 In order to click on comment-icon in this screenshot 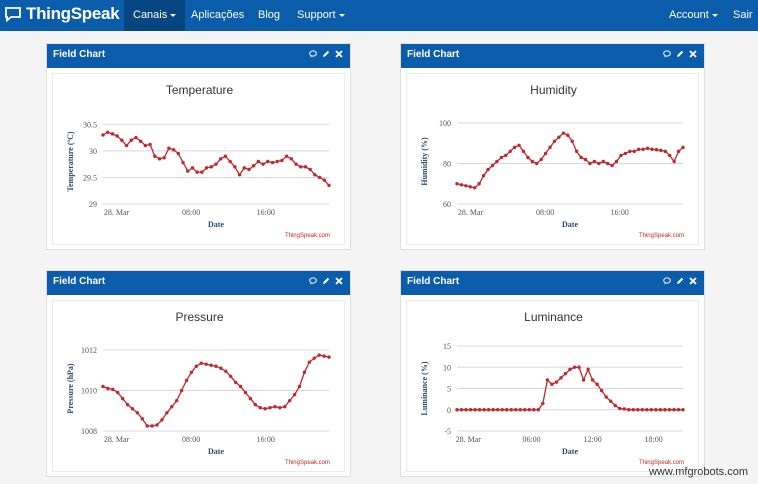, I will do `click(667, 281)`.